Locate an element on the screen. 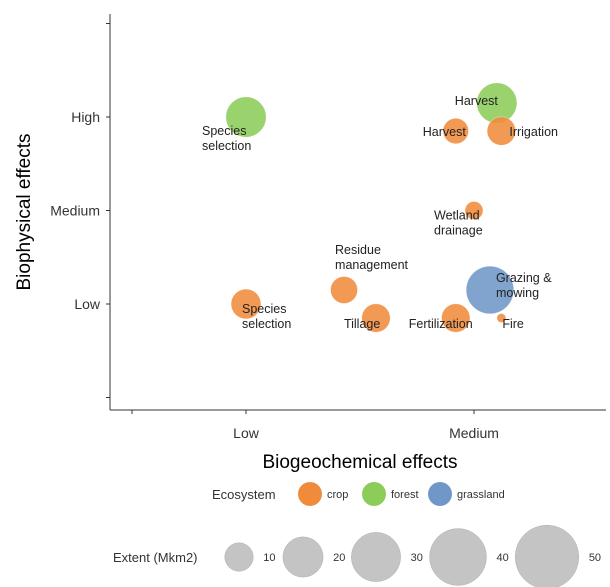 The image size is (610, 587). bubble-label: Wetland drainage is located at coordinates (458, 223).